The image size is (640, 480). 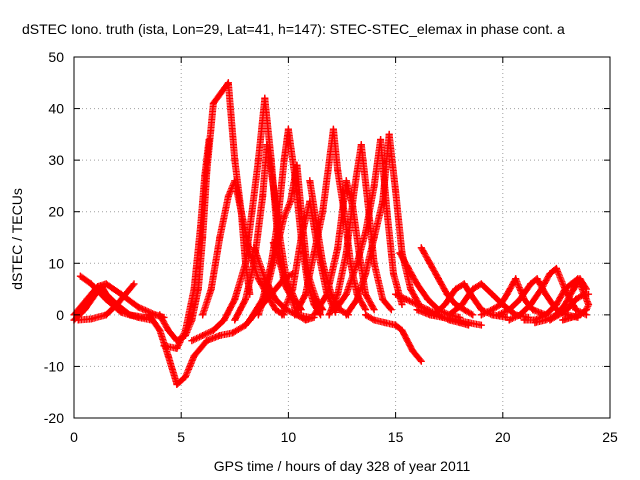 I want to click on x-tick-label: 0, so click(x=74, y=437).